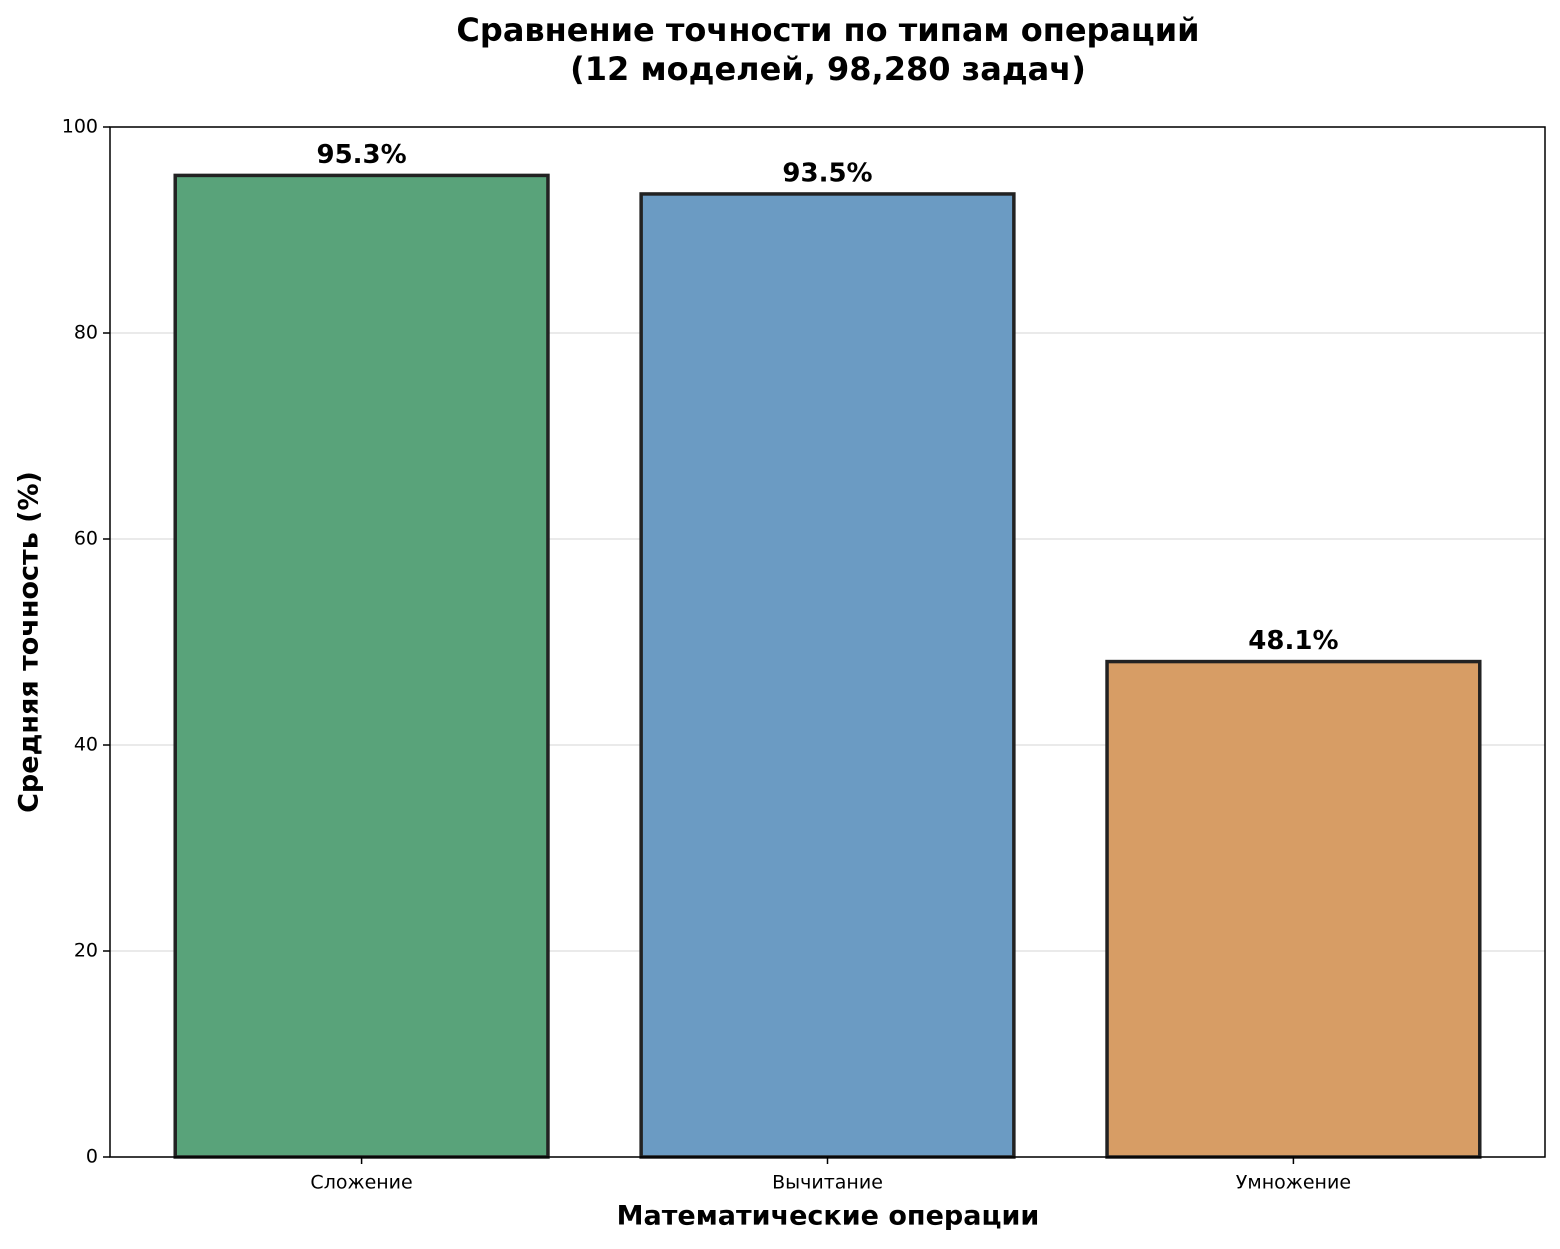 This screenshot has height=1249, width=1560. I want to click on value-label: 48.1%, so click(1293, 641).